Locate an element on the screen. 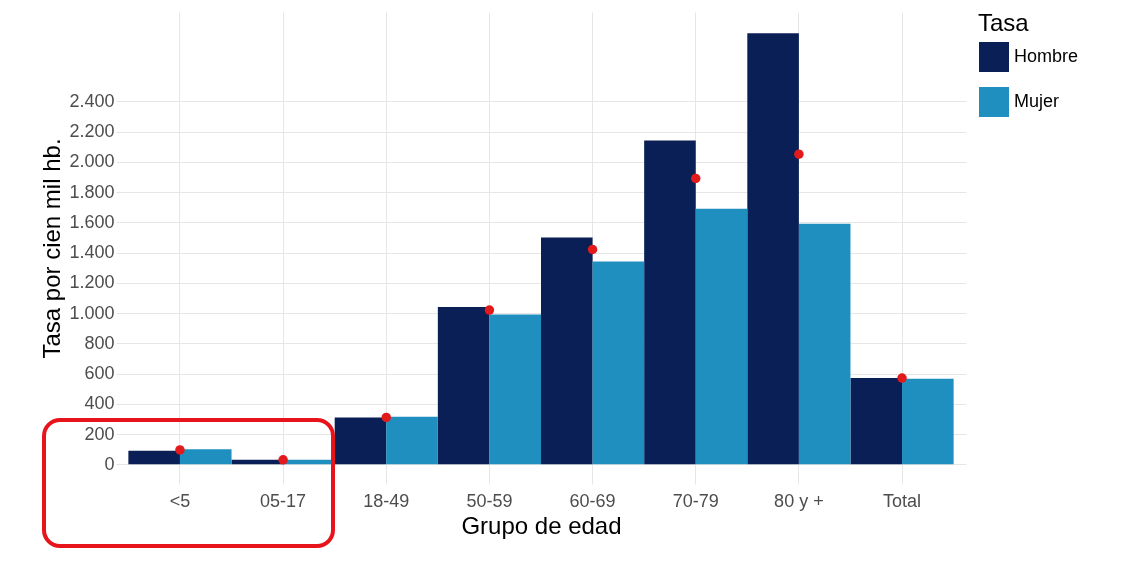  x-tick-label: 80 y + is located at coordinates (799, 500).